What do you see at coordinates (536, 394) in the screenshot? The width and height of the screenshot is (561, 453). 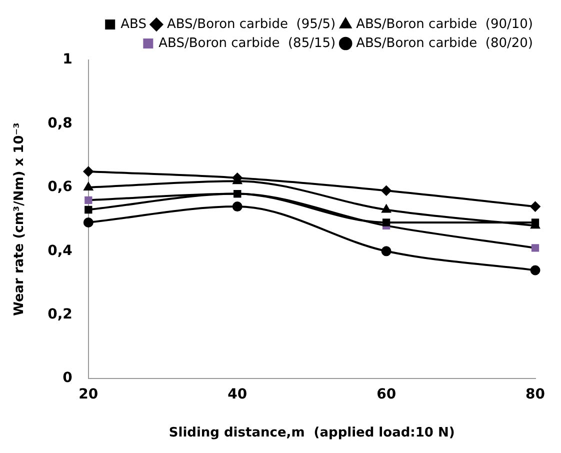 I see `x-tick-label: 80` at bounding box center [536, 394].